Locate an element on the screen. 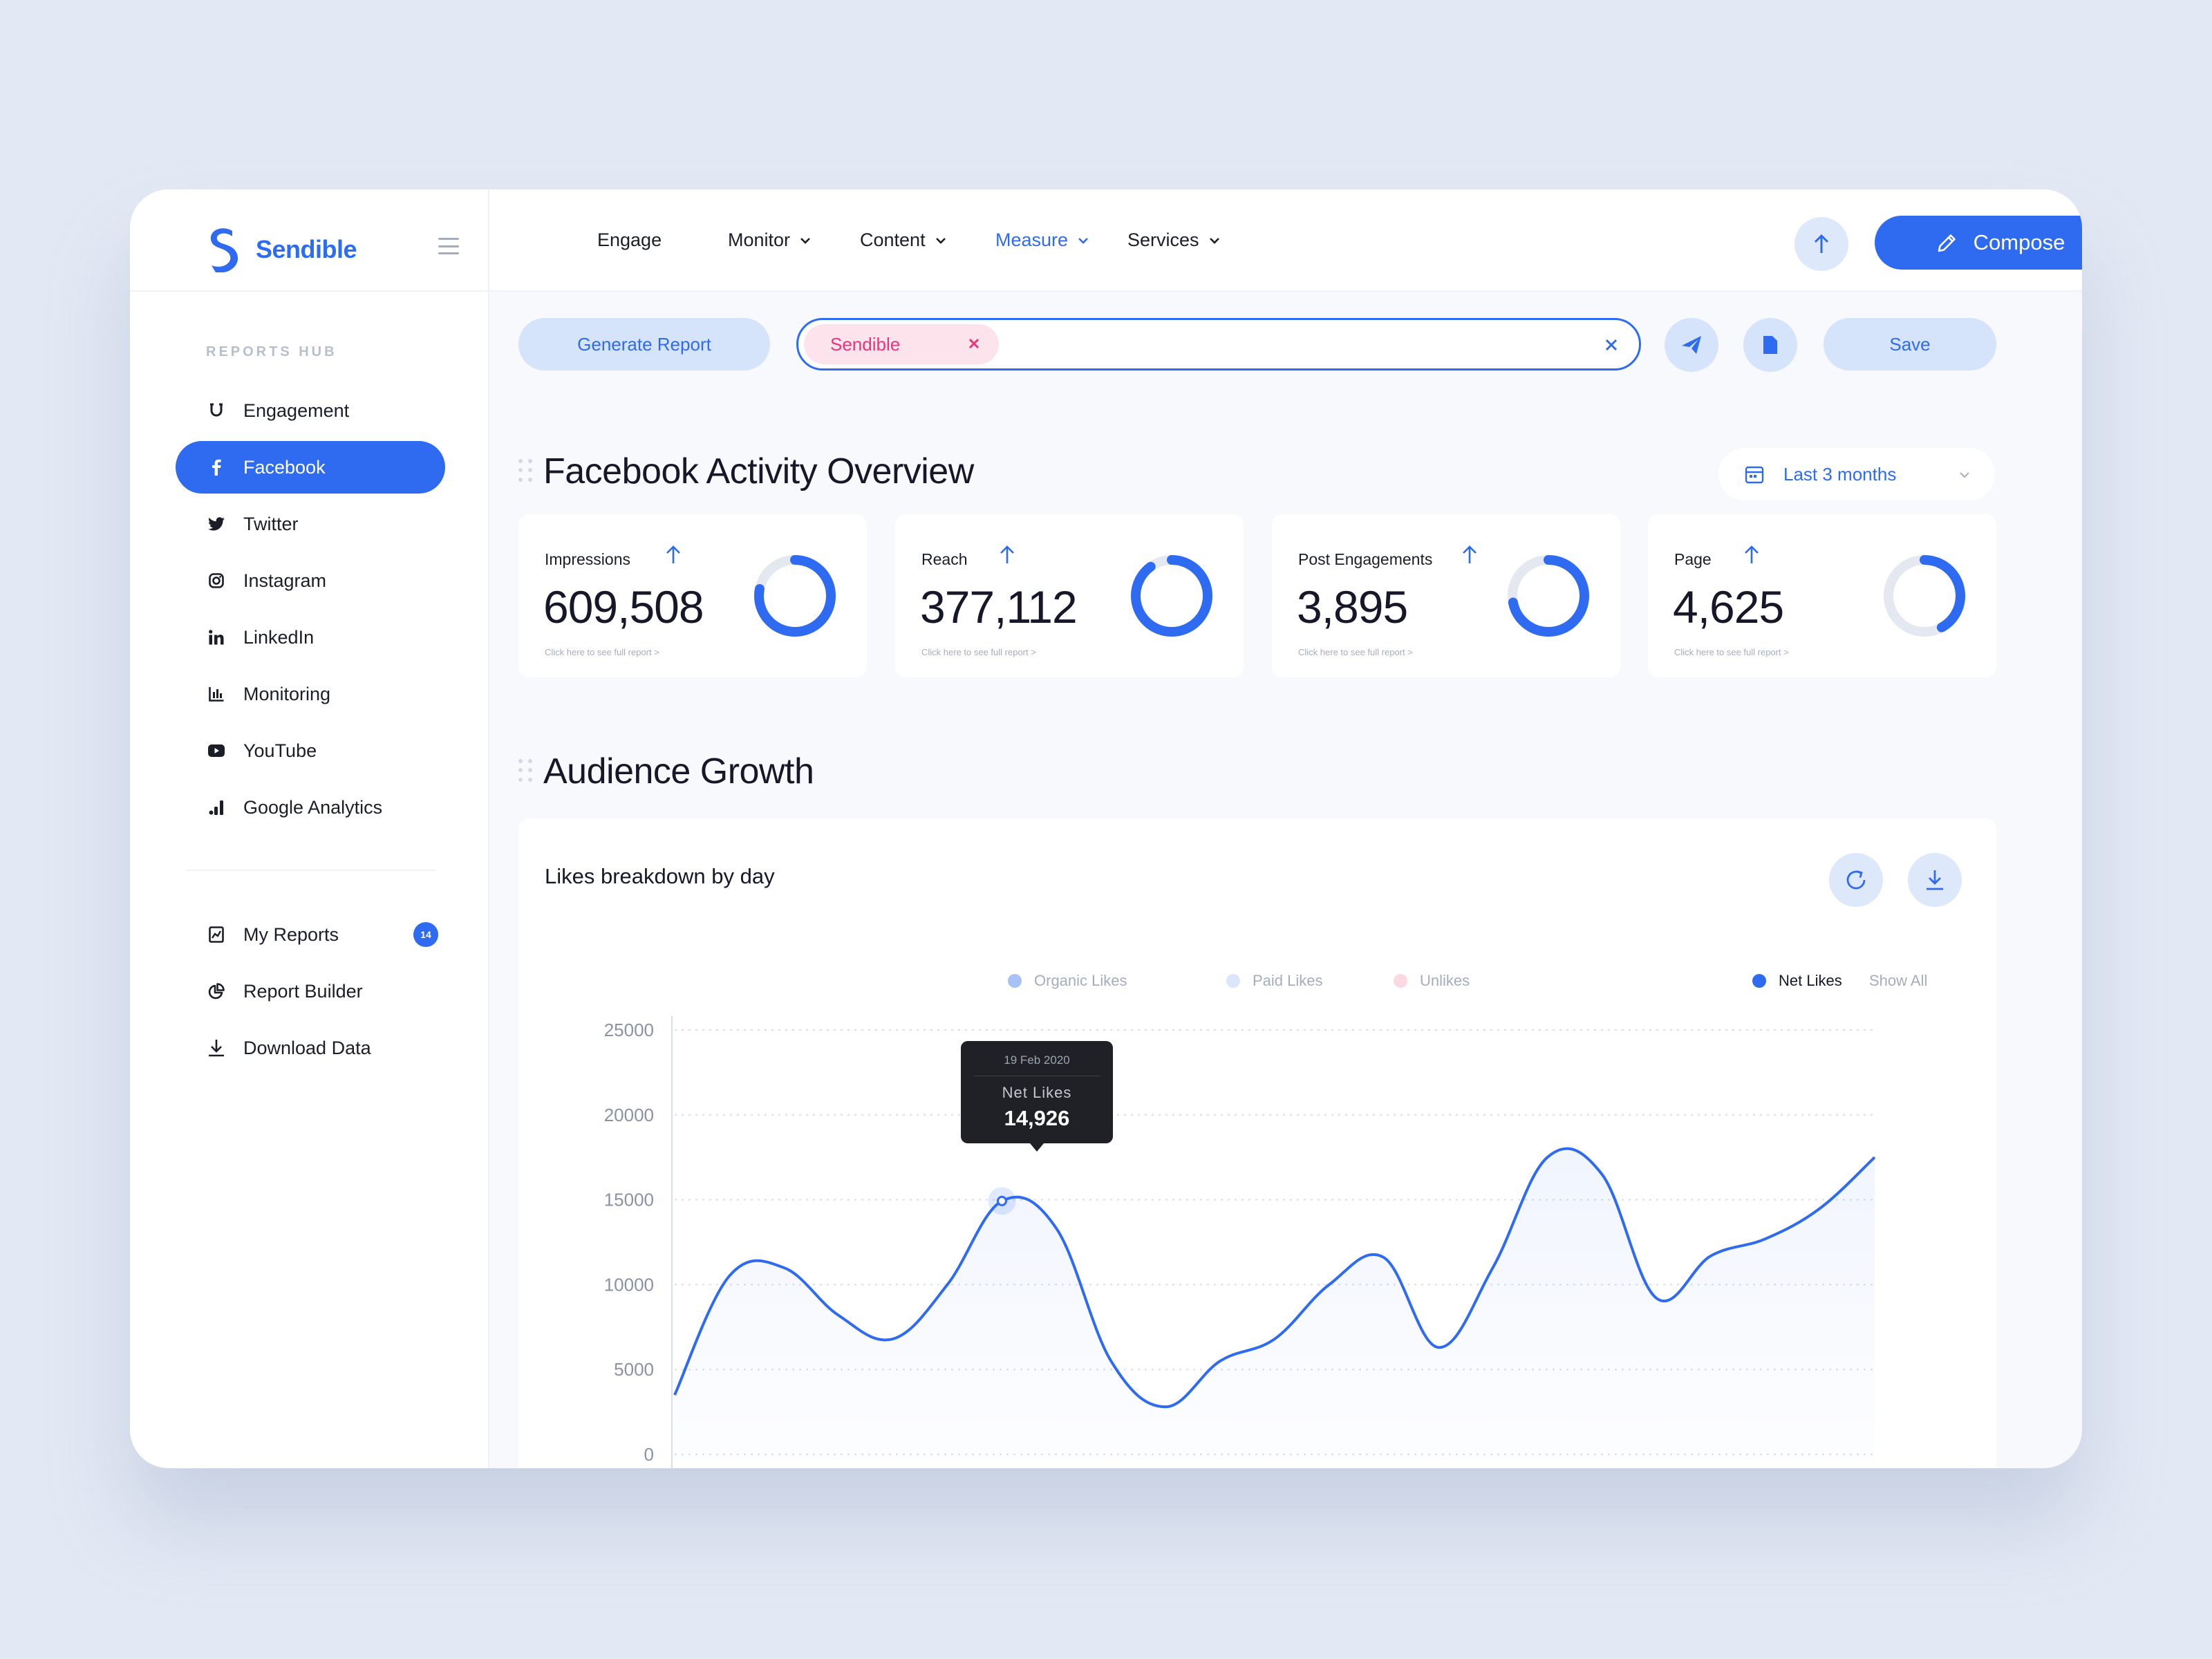 This screenshot has height=1659, width=2212. analytics-icon is located at coordinates (216, 807).